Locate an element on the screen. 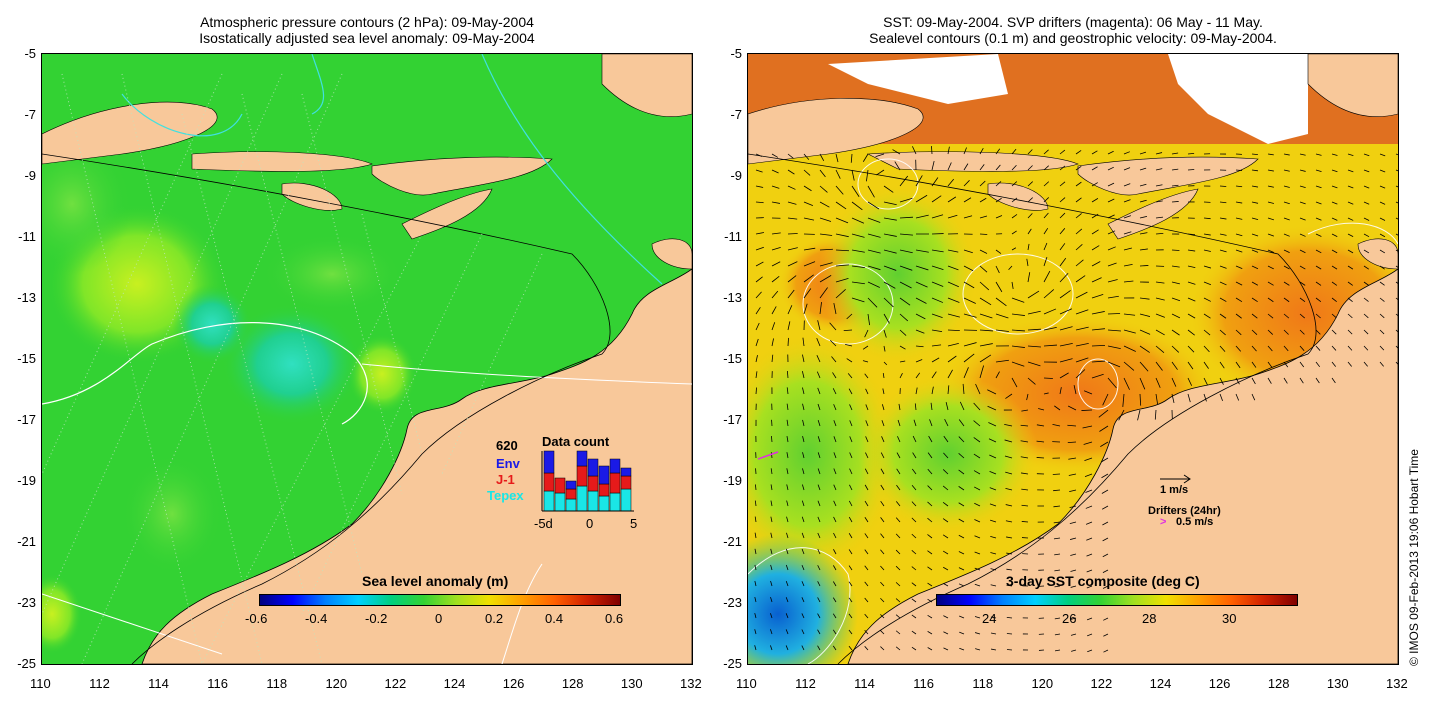 Image resolution: width=1440 pixels, height=710 pixels. sst-cbar-tick-1: 26 is located at coordinates (1069, 618).